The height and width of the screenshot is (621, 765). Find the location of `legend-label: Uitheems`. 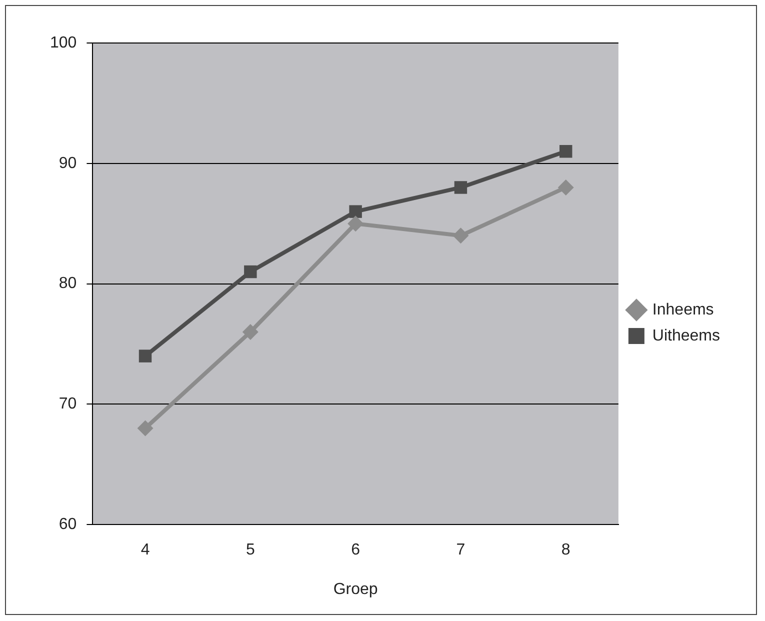

legend-label: Uitheems is located at coordinates (686, 335).